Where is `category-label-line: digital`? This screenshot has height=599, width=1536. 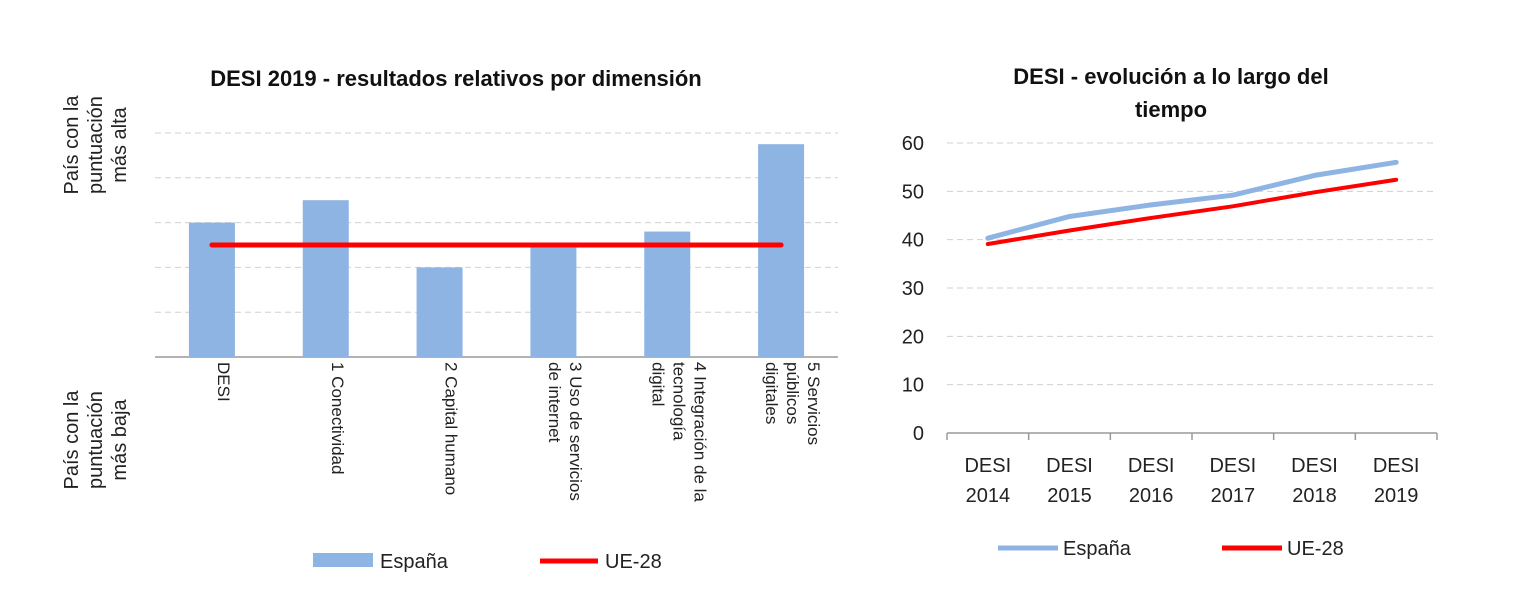
category-label-line: digital is located at coordinates (657, 384).